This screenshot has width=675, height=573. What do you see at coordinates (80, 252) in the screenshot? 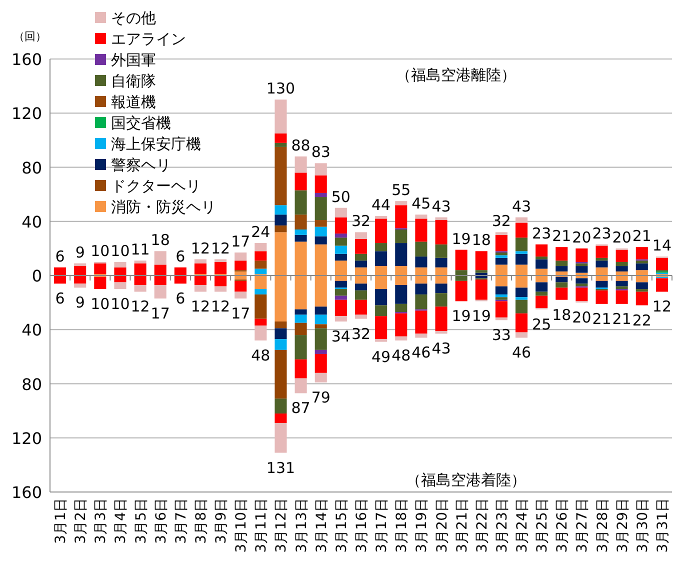
I see `annotation: 9` at bounding box center [80, 252].